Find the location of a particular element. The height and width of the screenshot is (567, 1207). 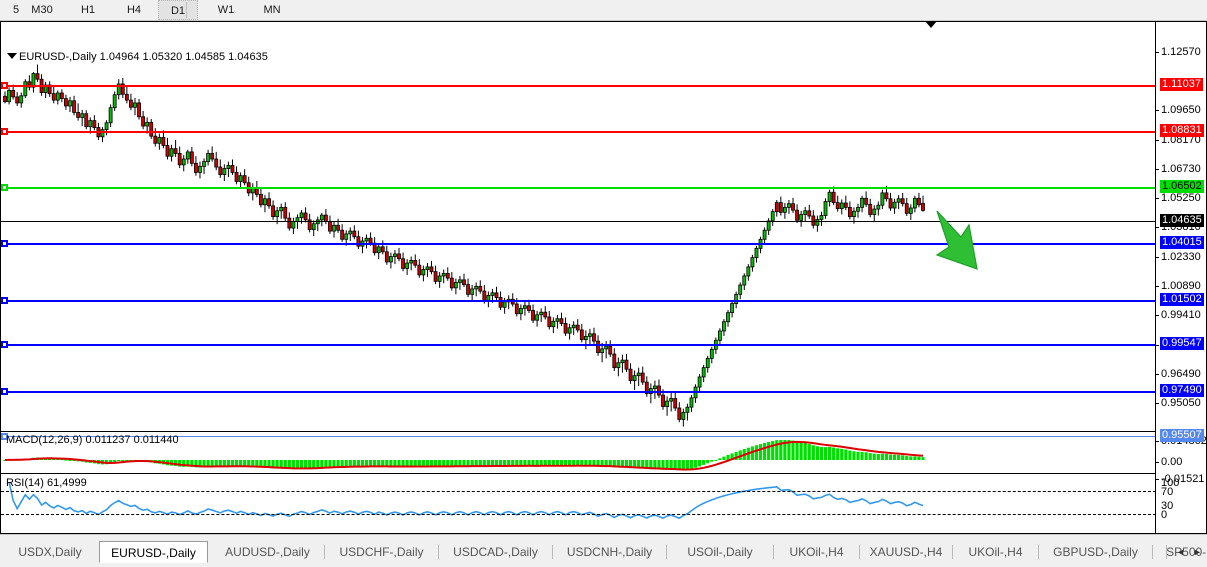

chart-tab-gbpusddaily: GBPUSD-,Daily is located at coordinates (1095, 552).